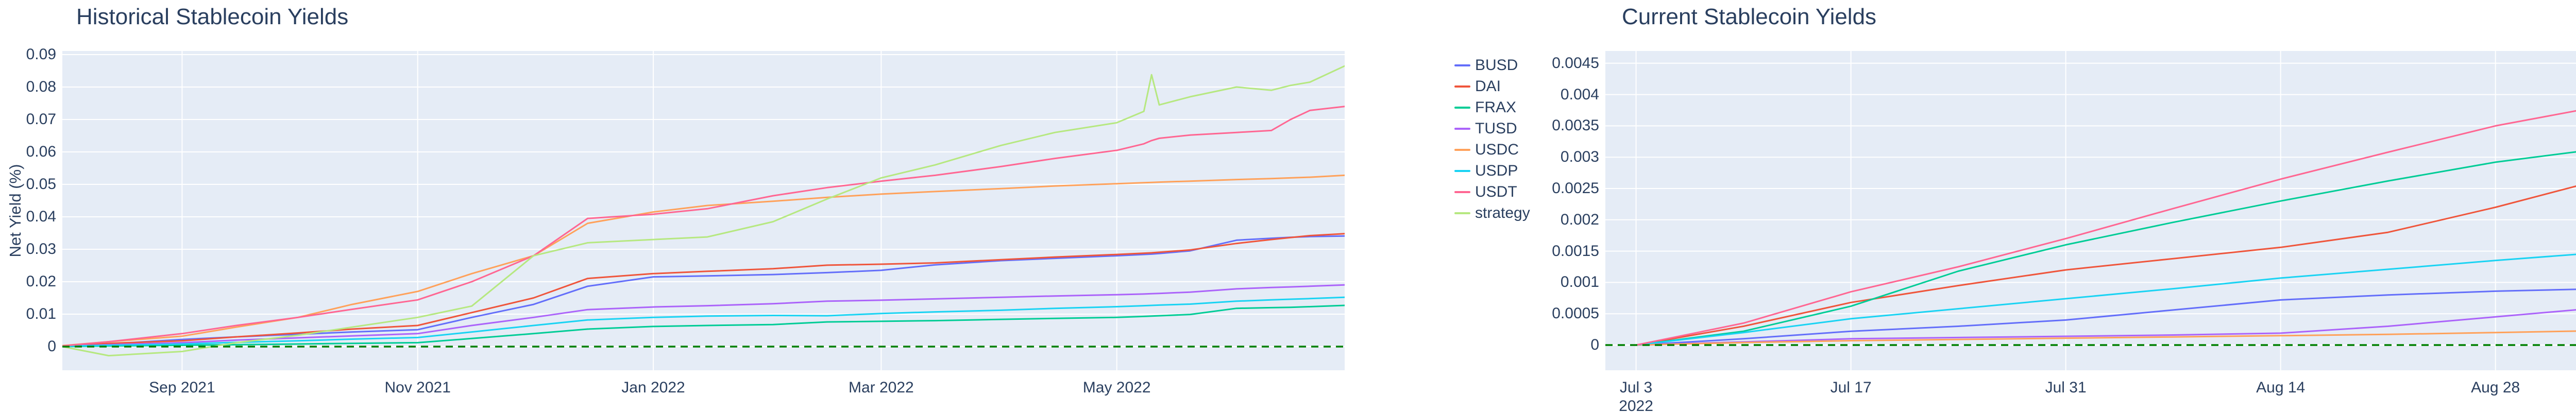  I want to click on legend-swatch-dai, so click(1462, 87).